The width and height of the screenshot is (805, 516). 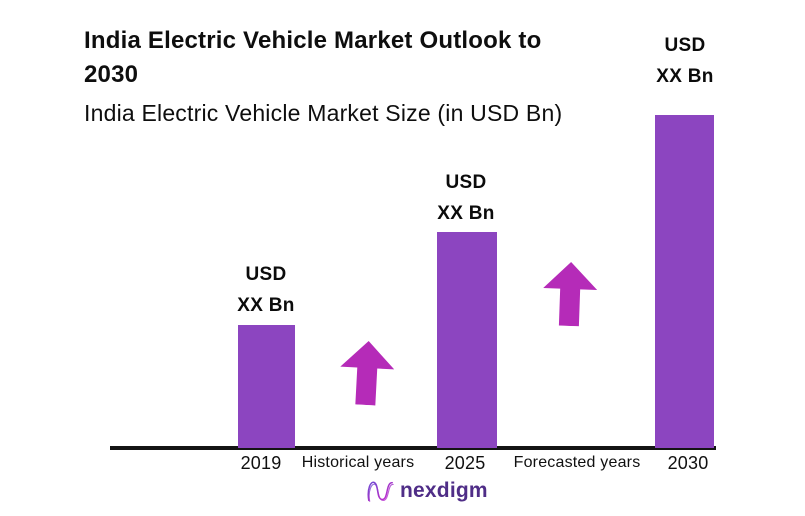 I want to click on nexdigm-logo-text: nexdigm, so click(x=444, y=490).